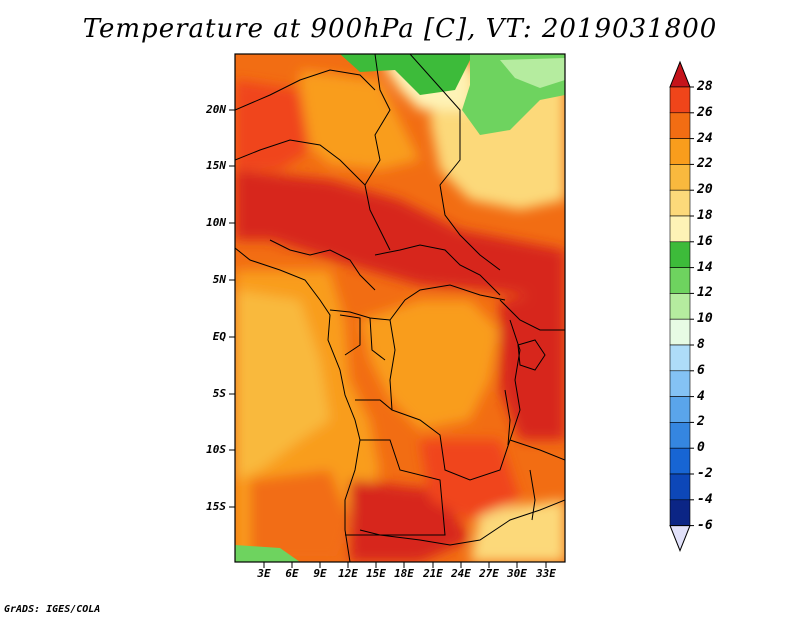 This screenshot has height=618, width=800. I want to click on lon-label: 30E, so click(517, 573).